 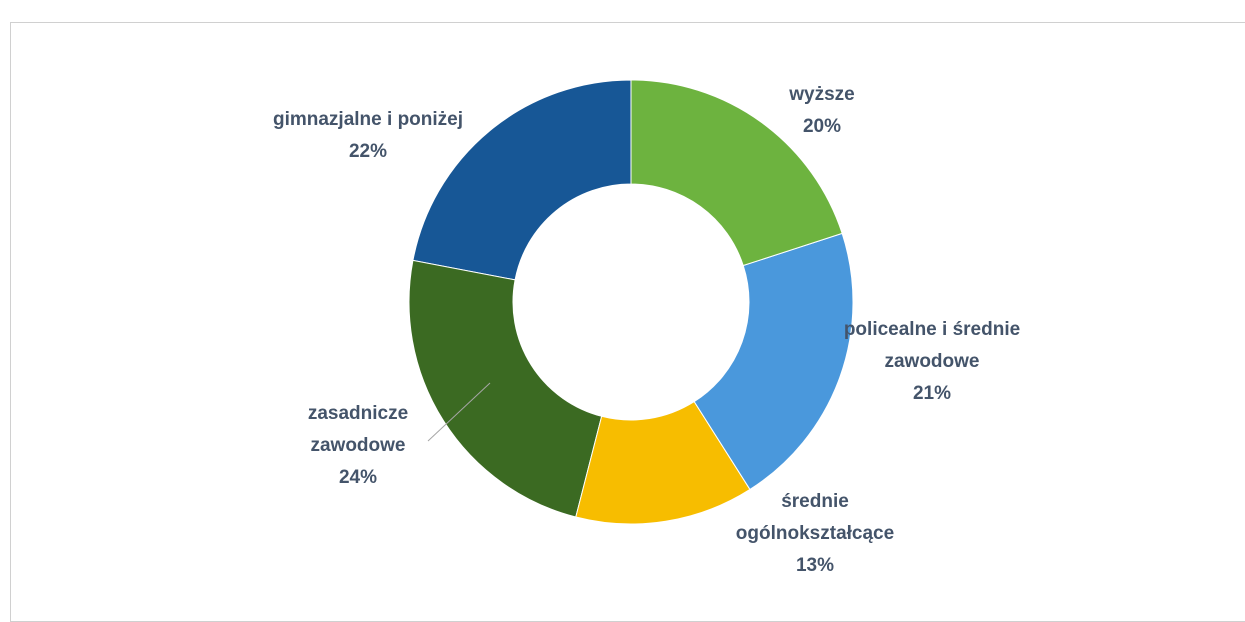 I want to click on value-label: 24%, so click(x=358, y=477).